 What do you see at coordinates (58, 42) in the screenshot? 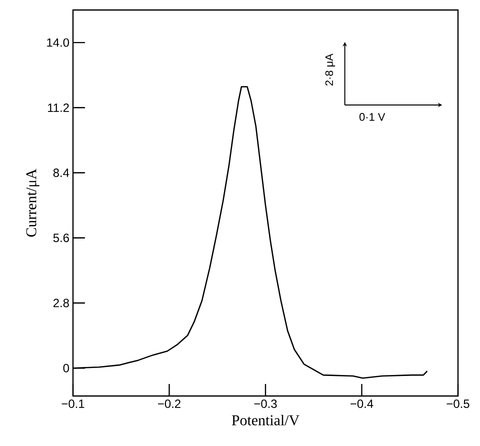
I see `y-tick-label: 14.0` at bounding box center [58, 42].